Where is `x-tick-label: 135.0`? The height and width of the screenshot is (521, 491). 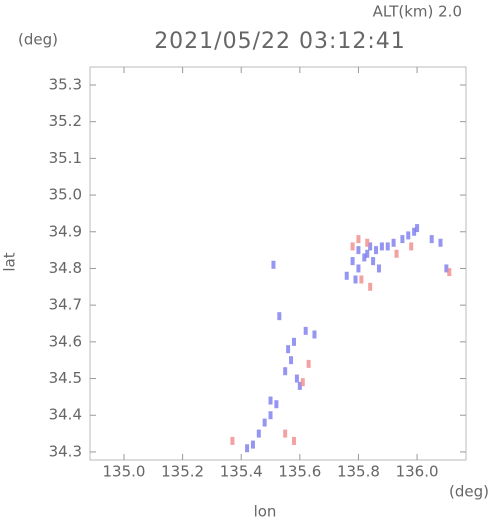 x-tick-label: 135.0 is located at coordinates (124, 472).